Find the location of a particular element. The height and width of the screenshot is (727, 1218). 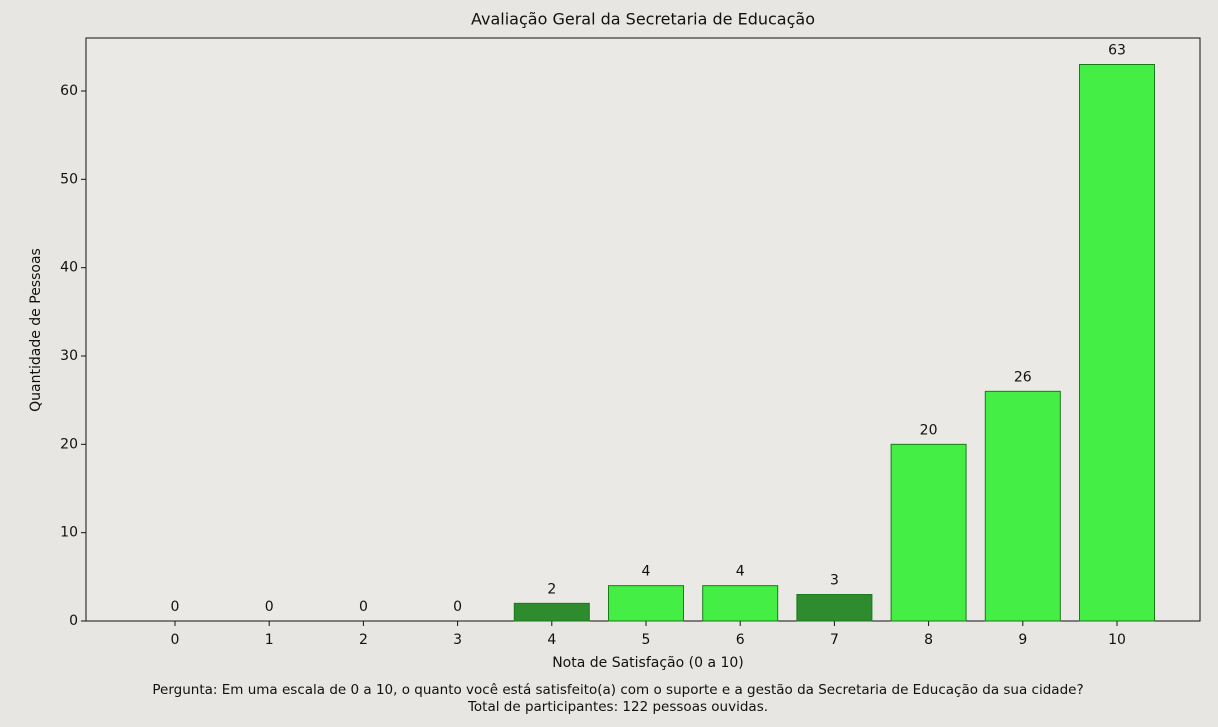

y-tick-label: 0 is located at coordinates (73, 621).